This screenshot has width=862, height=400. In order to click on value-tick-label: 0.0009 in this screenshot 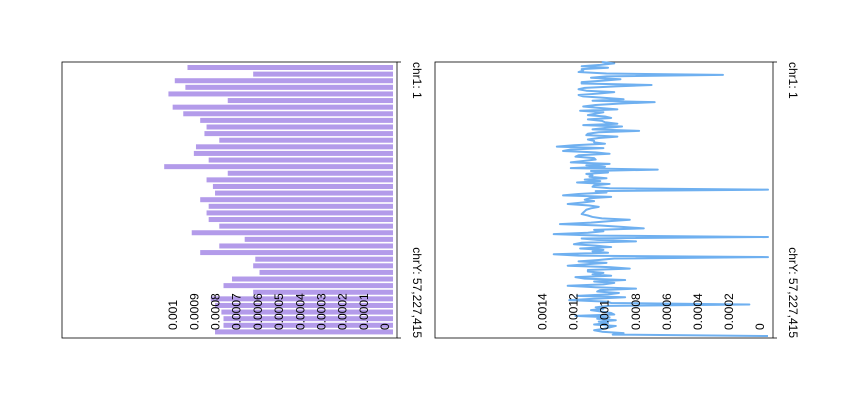, I will do `click(194, 311)`.